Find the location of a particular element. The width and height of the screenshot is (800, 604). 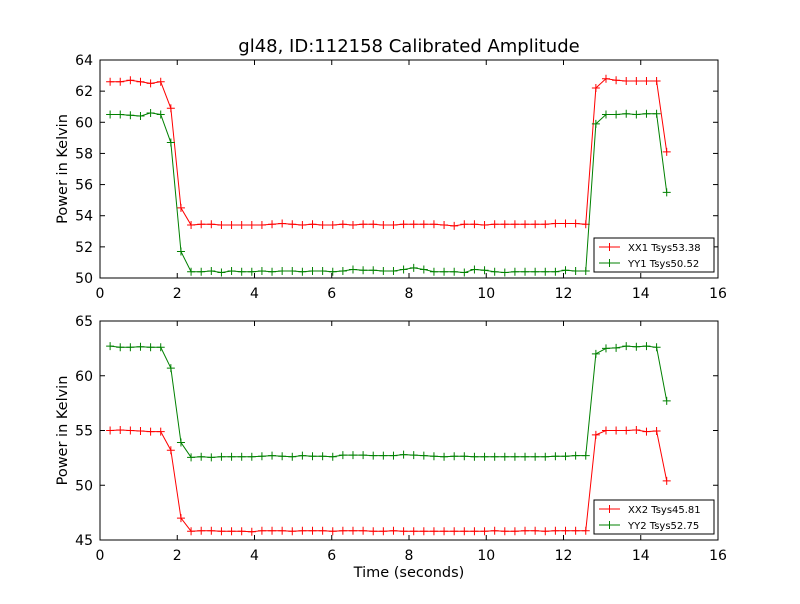

x-tick-label: 10 is located at coordinates (486, 294).